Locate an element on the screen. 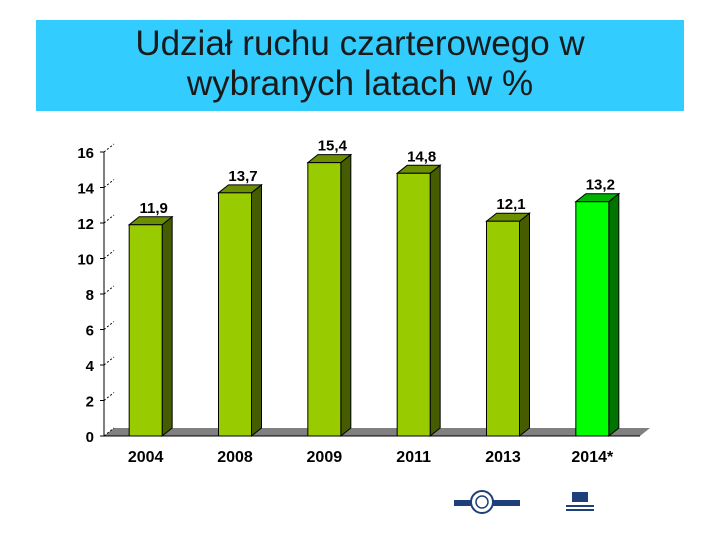 The image size is (720, 540). y-tick-label: 8 is located at coordinates (90, 295).